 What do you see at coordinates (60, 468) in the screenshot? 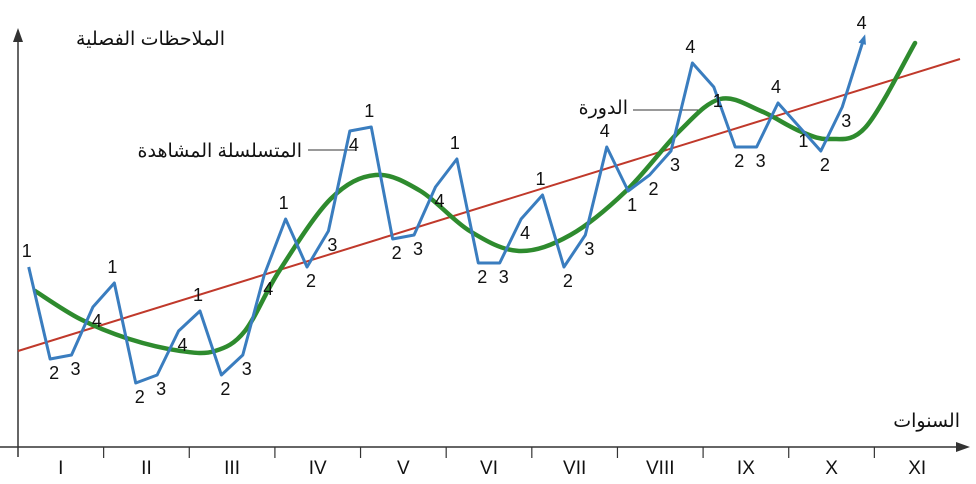
I see `x-tick-label: I` at bounding box center [60, 468].